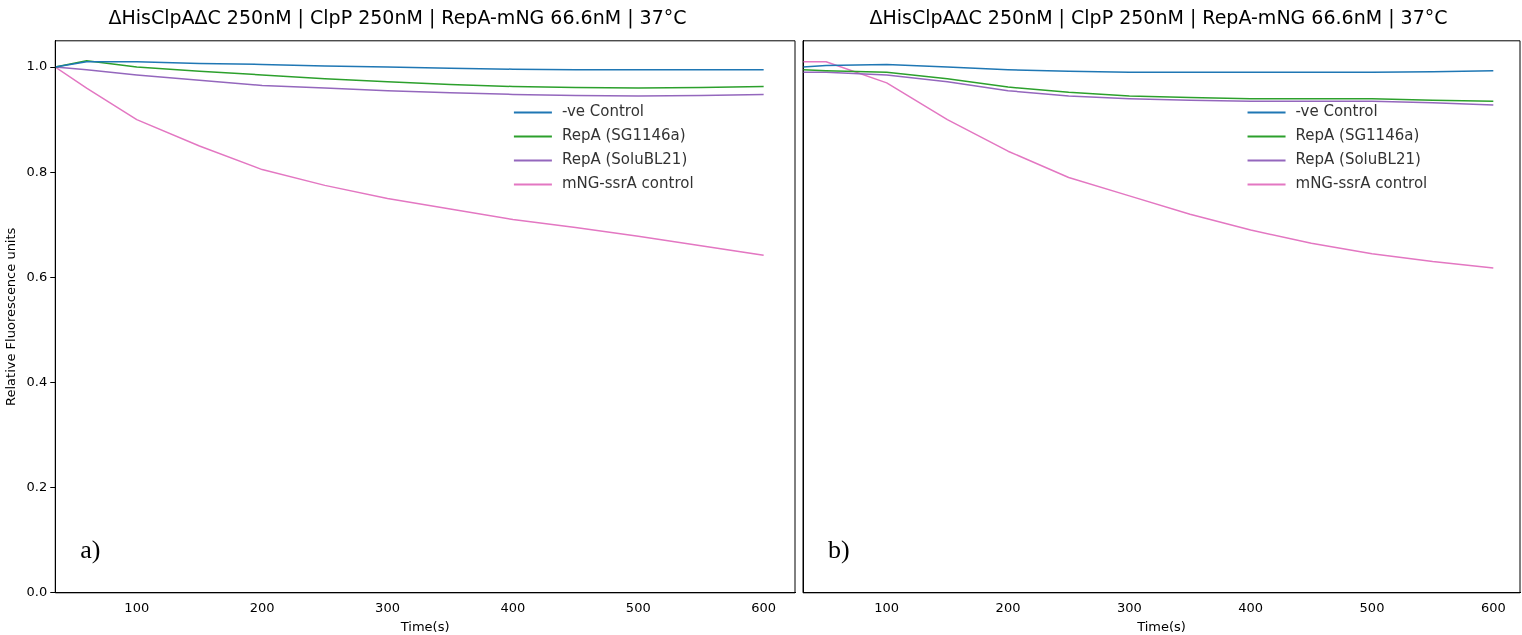 The image size is (1522, 635). Describe the element at coordinates (37, 381) in the screenshot. I see `y-tick-label: 0.4` at that location.